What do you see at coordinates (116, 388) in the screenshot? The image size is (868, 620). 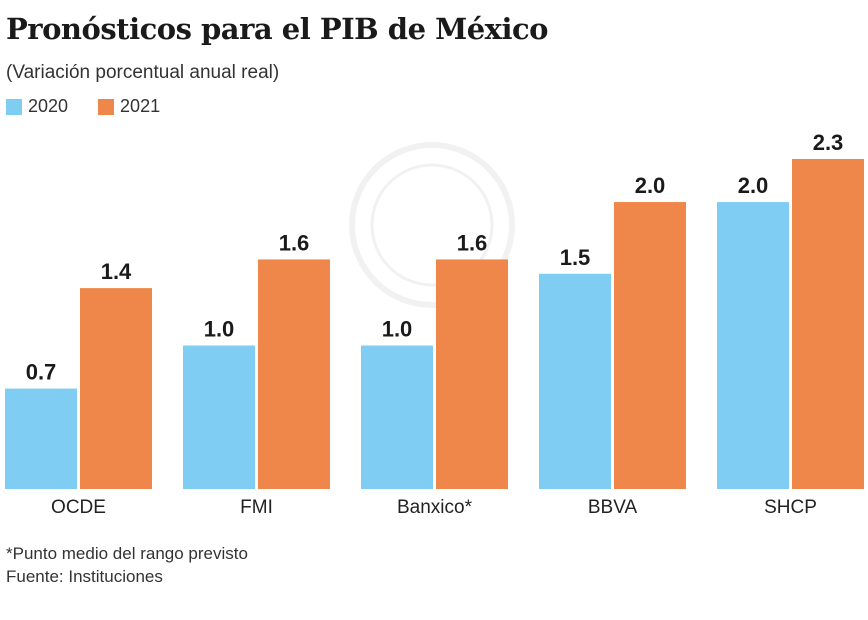 I see `bar-2021-OCDE` at bounding box center [116, 388].